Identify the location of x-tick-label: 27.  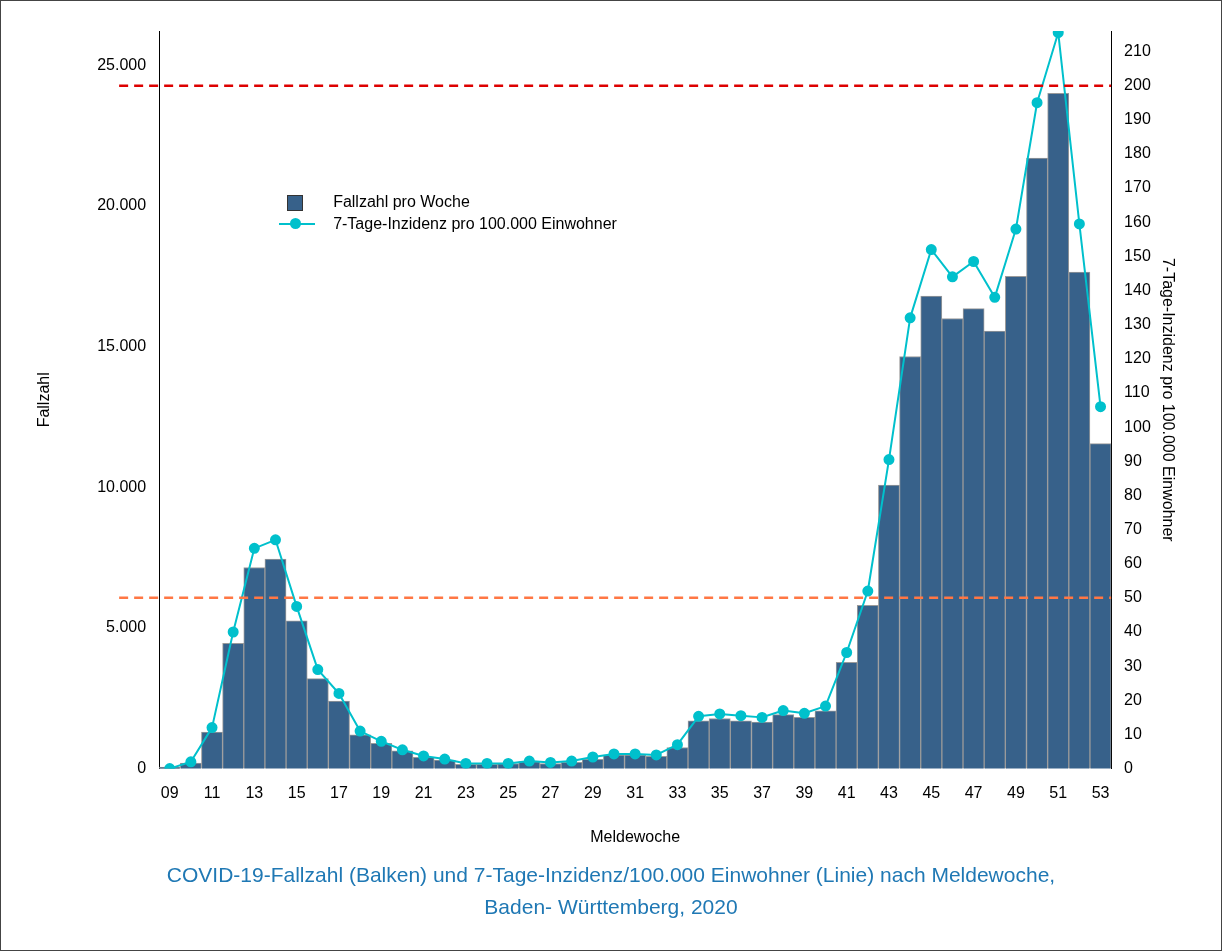
(550, 792).